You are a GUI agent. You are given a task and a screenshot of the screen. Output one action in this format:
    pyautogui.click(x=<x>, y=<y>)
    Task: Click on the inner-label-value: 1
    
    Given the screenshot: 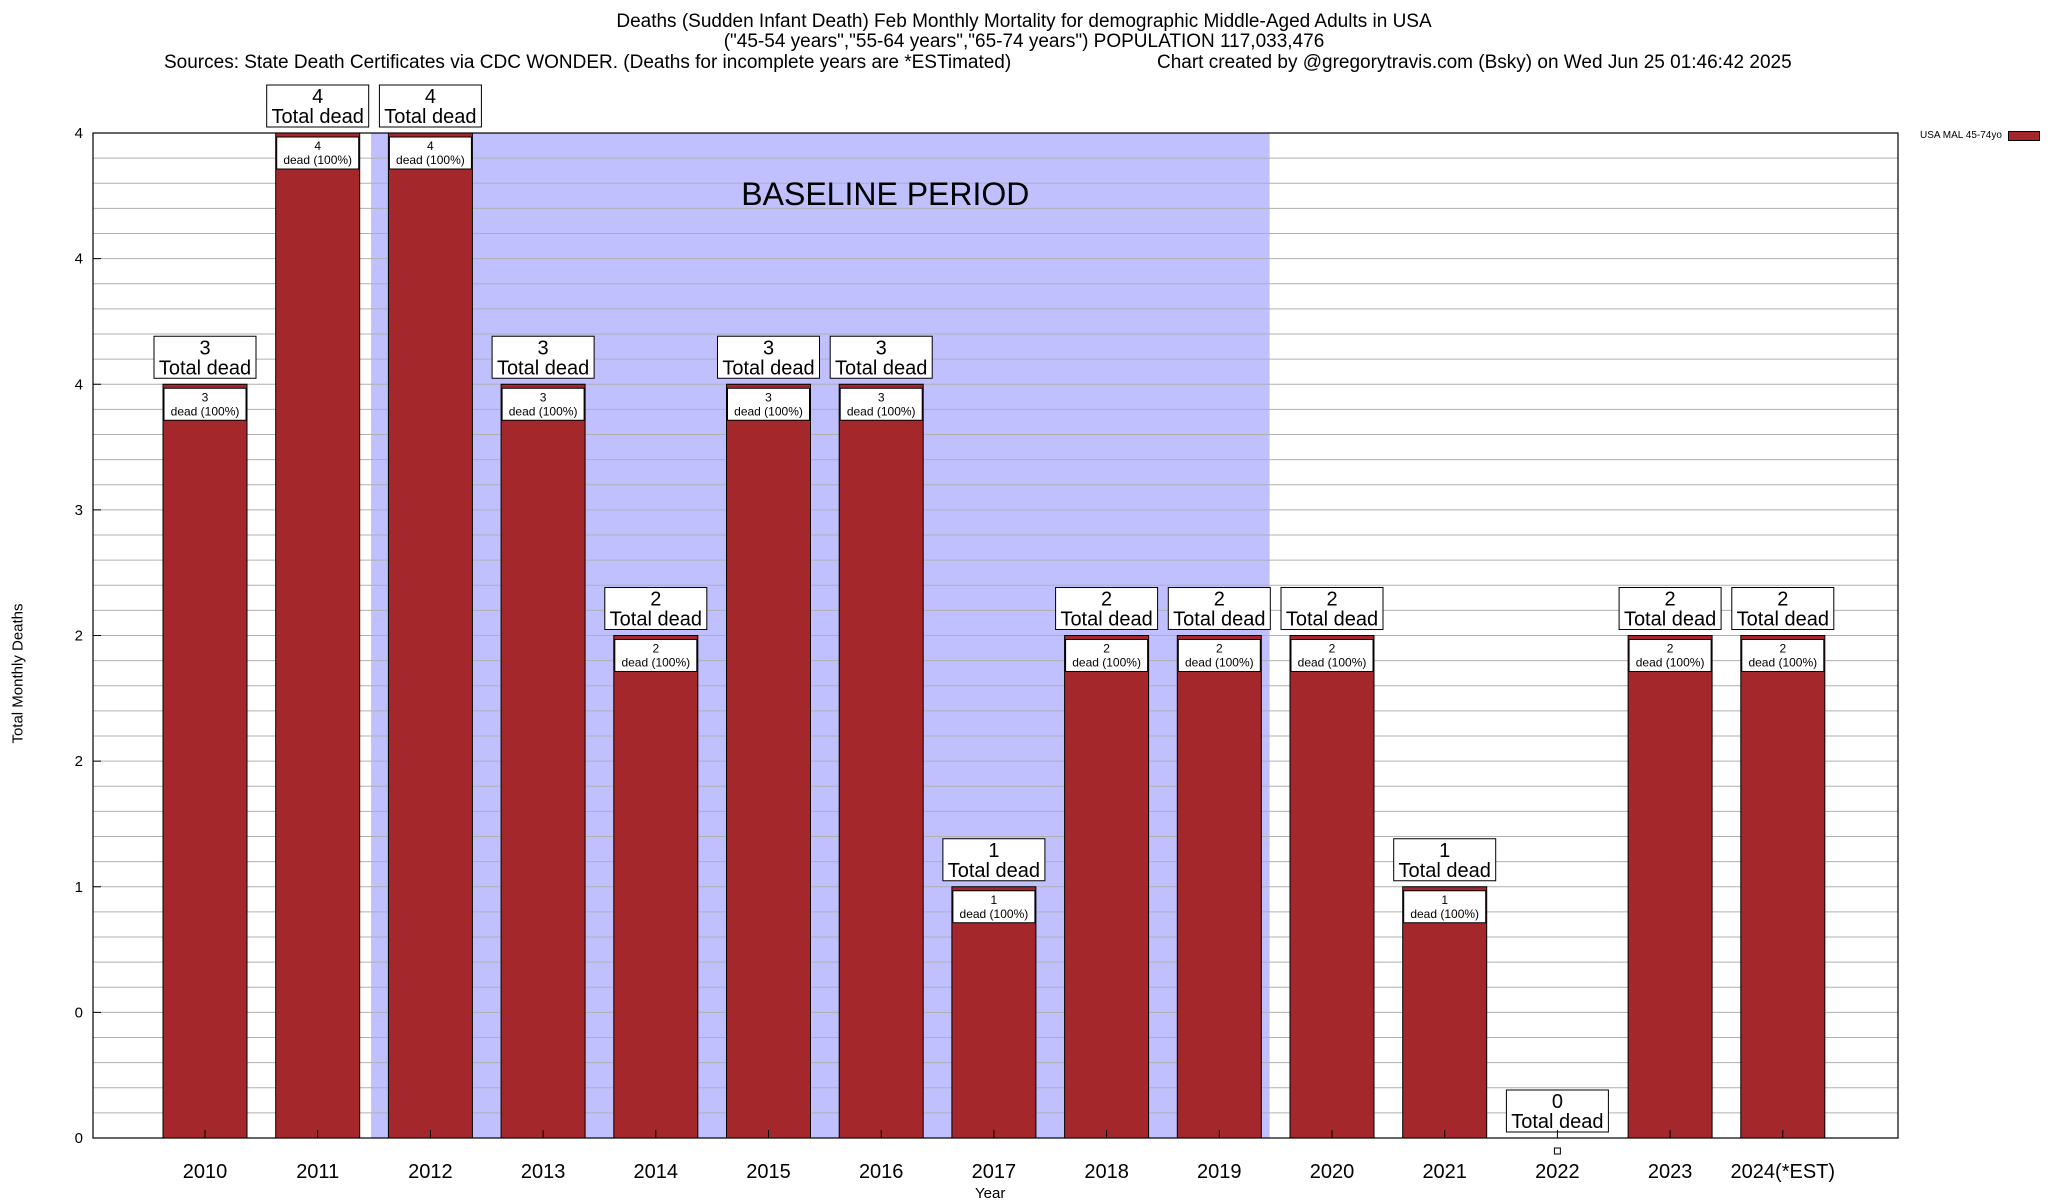 What is the action you would take?
    pyautogui.click(x=994, y=900)
    